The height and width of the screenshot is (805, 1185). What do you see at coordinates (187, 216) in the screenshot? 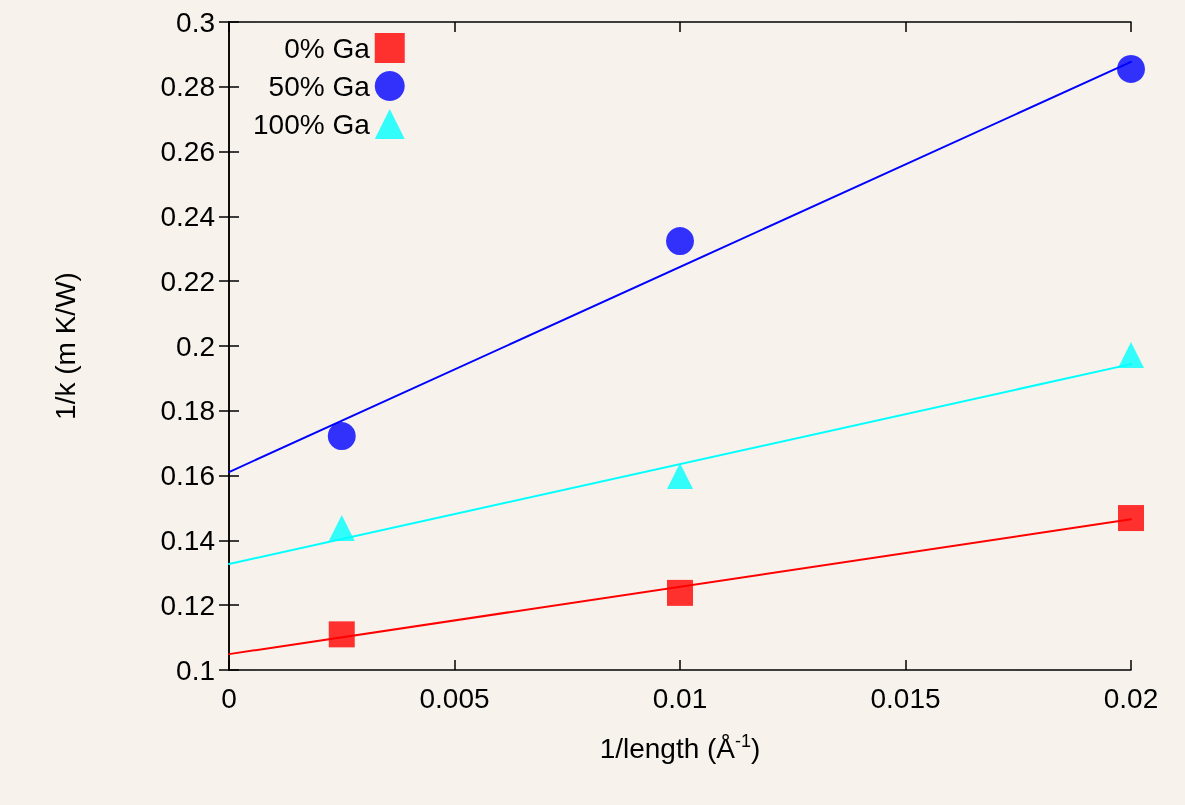
I see `y-tick-label: 0.24` at bounding box center [187, 216].